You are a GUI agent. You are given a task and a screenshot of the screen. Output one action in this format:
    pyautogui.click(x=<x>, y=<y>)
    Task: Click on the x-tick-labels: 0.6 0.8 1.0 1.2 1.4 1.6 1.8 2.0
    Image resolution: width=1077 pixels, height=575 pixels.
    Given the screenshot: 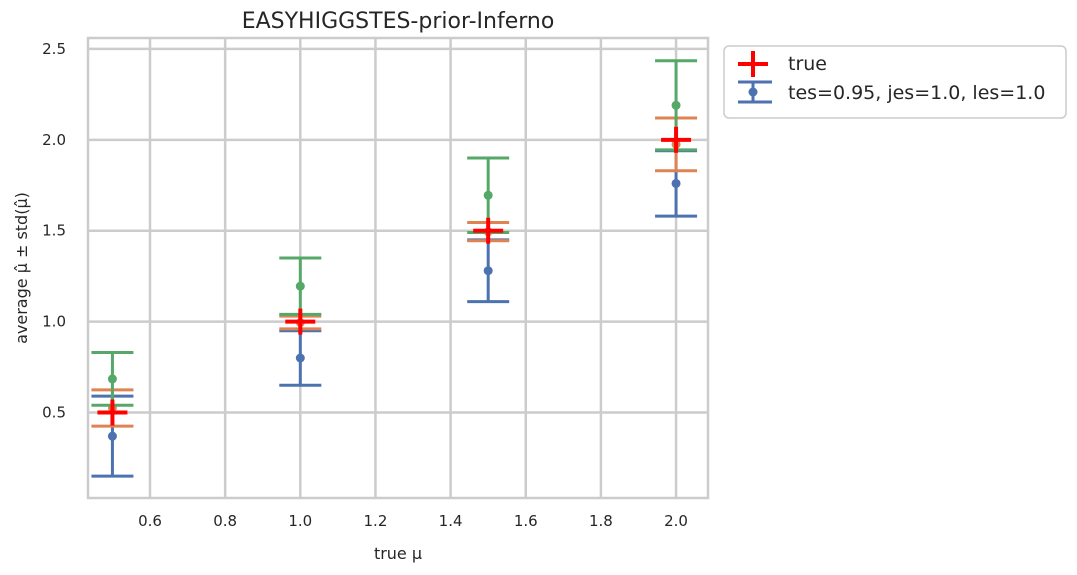 What is the action you would take?
    pyautogui.click(x=413, y=521)
    